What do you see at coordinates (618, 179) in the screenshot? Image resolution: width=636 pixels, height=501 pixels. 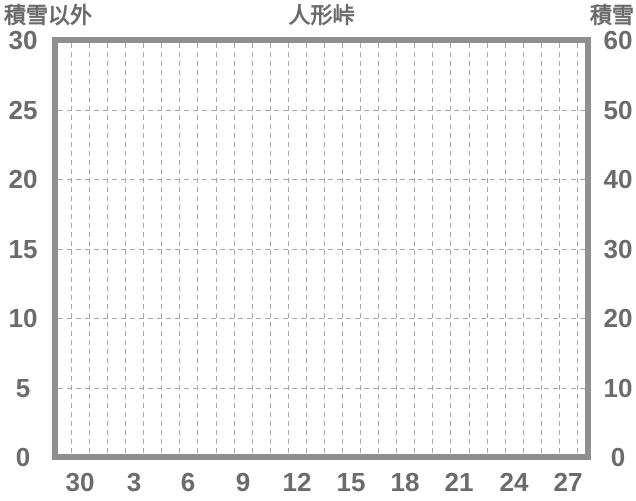 I see `right-axis-tick-label: 40` at bounding box center [618, 179].